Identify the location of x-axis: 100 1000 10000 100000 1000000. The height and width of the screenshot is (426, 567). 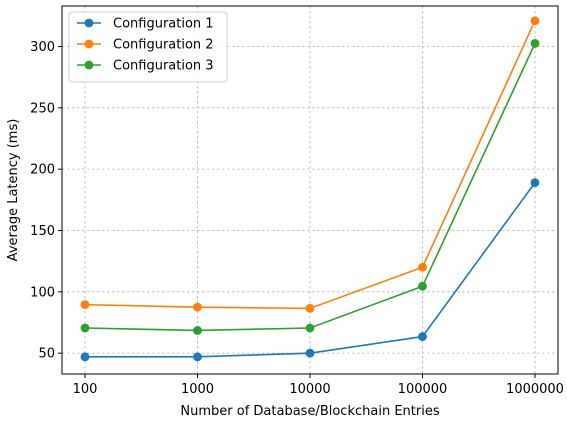
(318, 385).